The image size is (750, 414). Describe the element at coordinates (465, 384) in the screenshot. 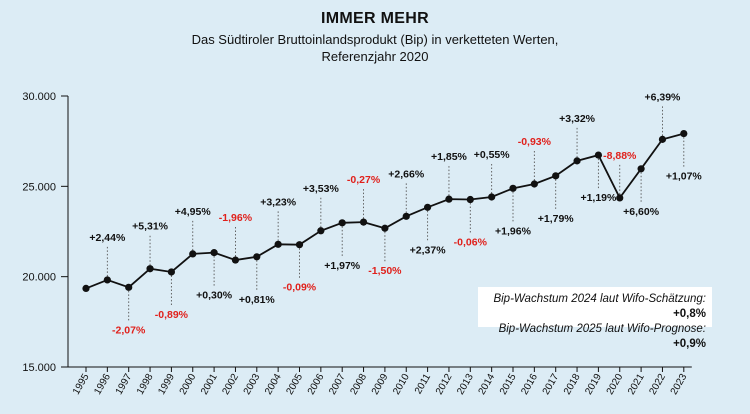

I see `x-tick-label: 2013` at that location.